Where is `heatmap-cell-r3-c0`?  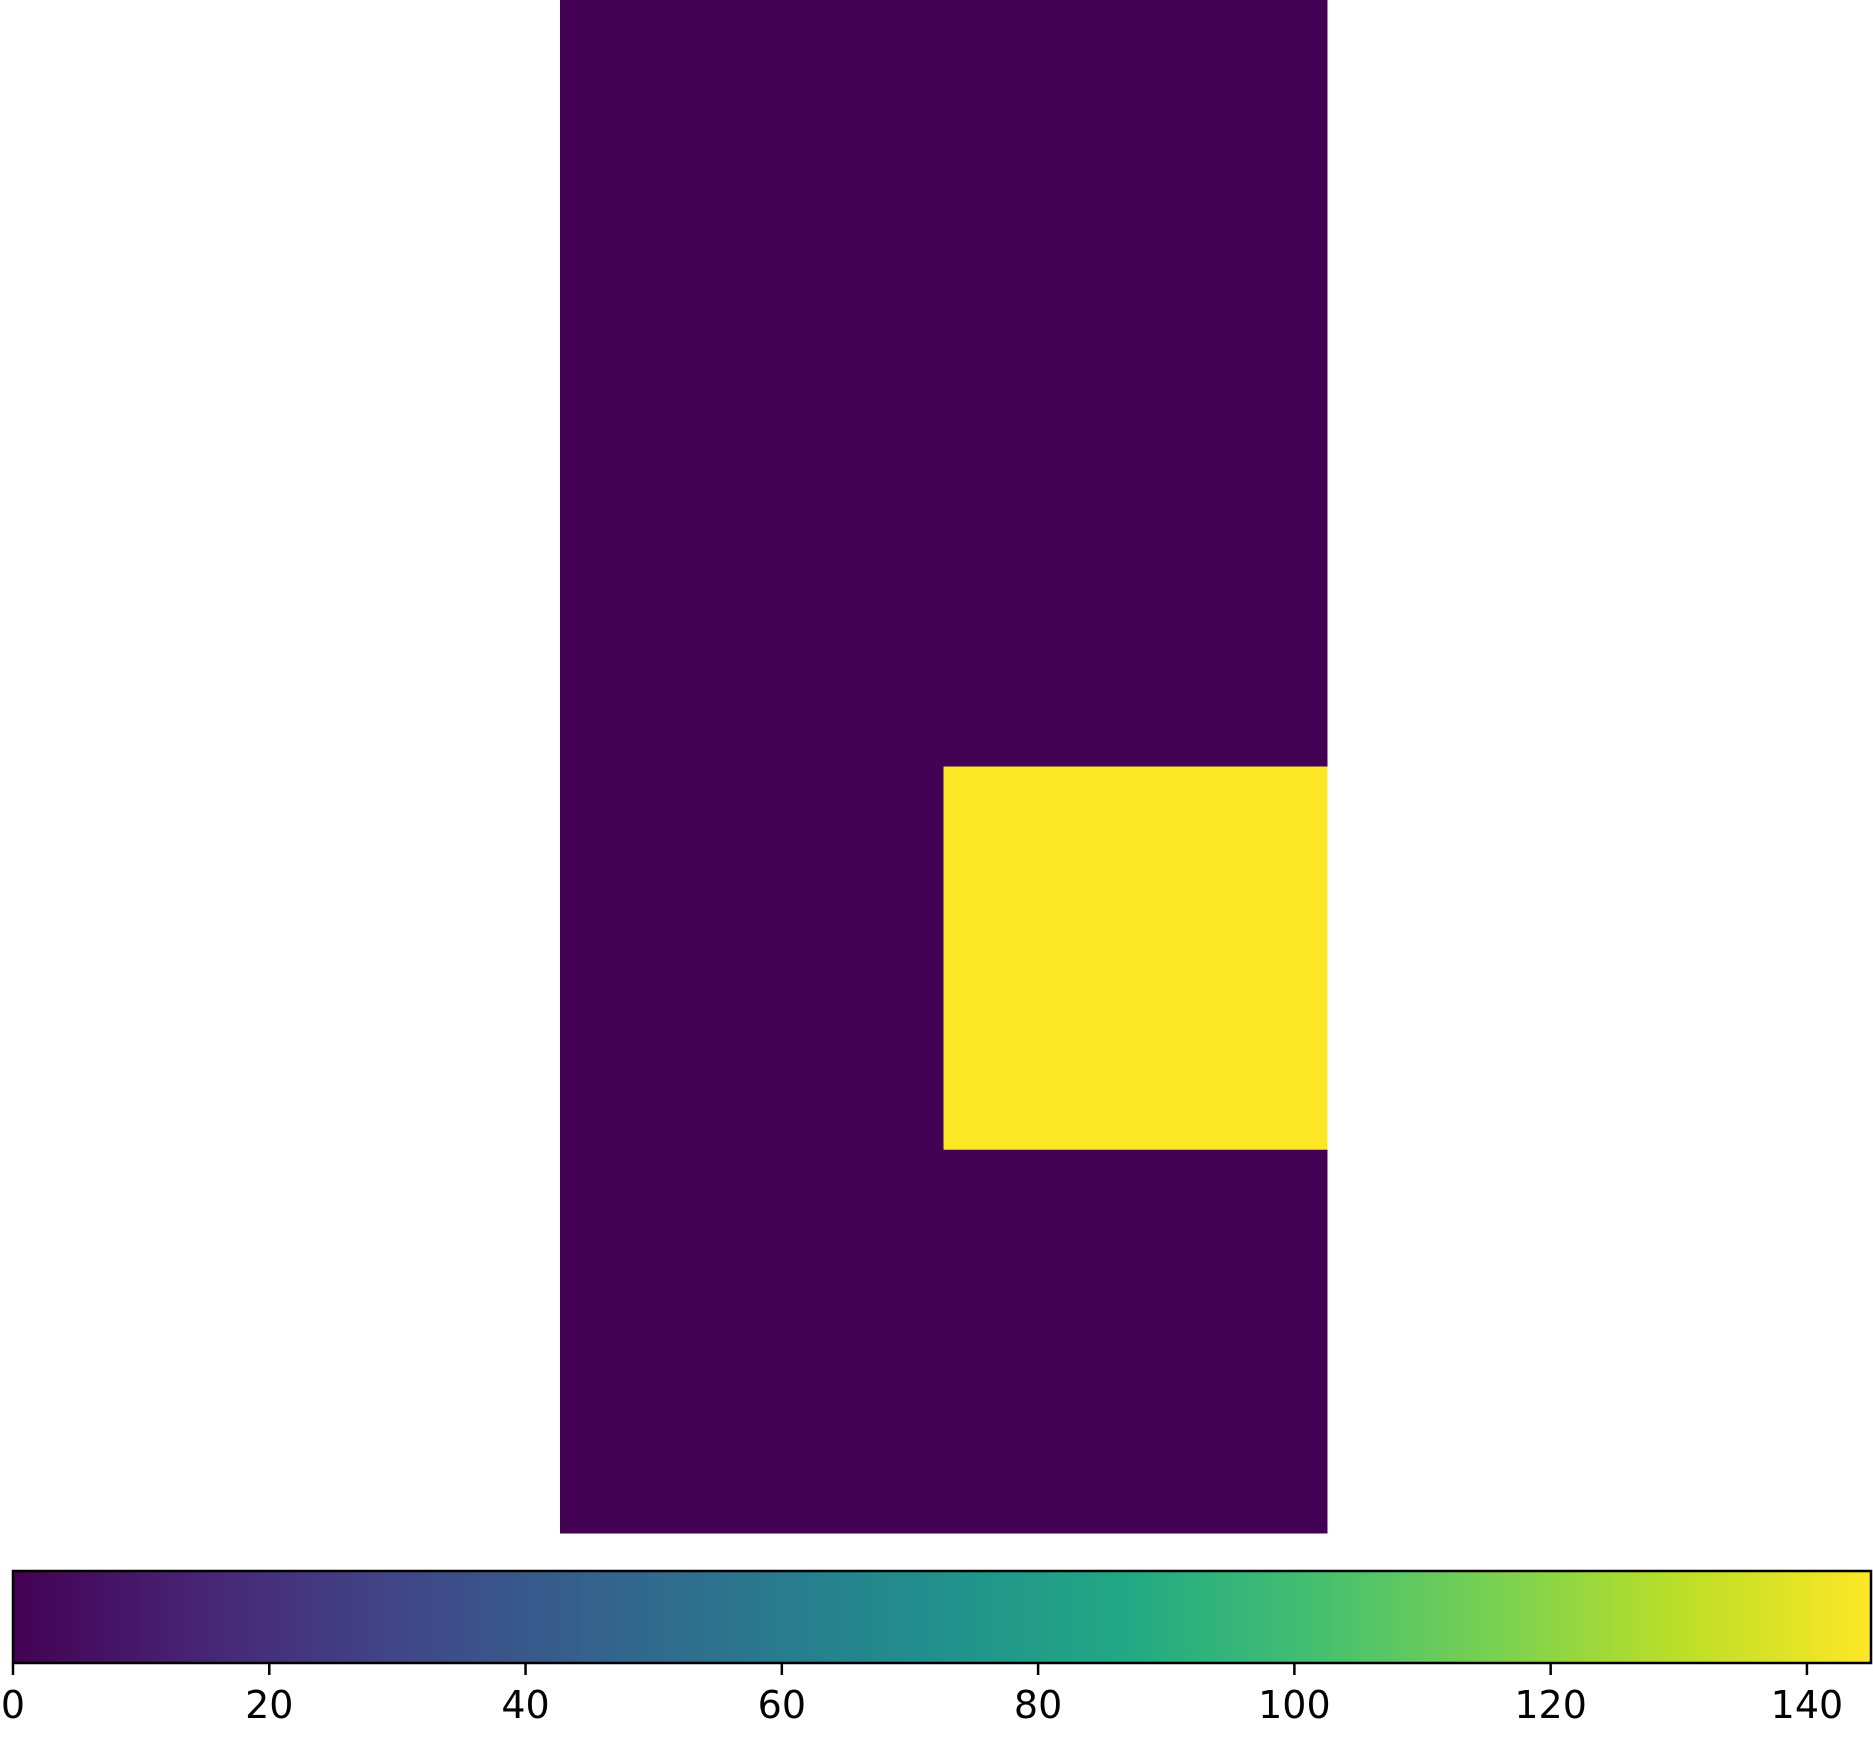 heatmap-cell-r3-c0 is located at coordinates (752, 1341).